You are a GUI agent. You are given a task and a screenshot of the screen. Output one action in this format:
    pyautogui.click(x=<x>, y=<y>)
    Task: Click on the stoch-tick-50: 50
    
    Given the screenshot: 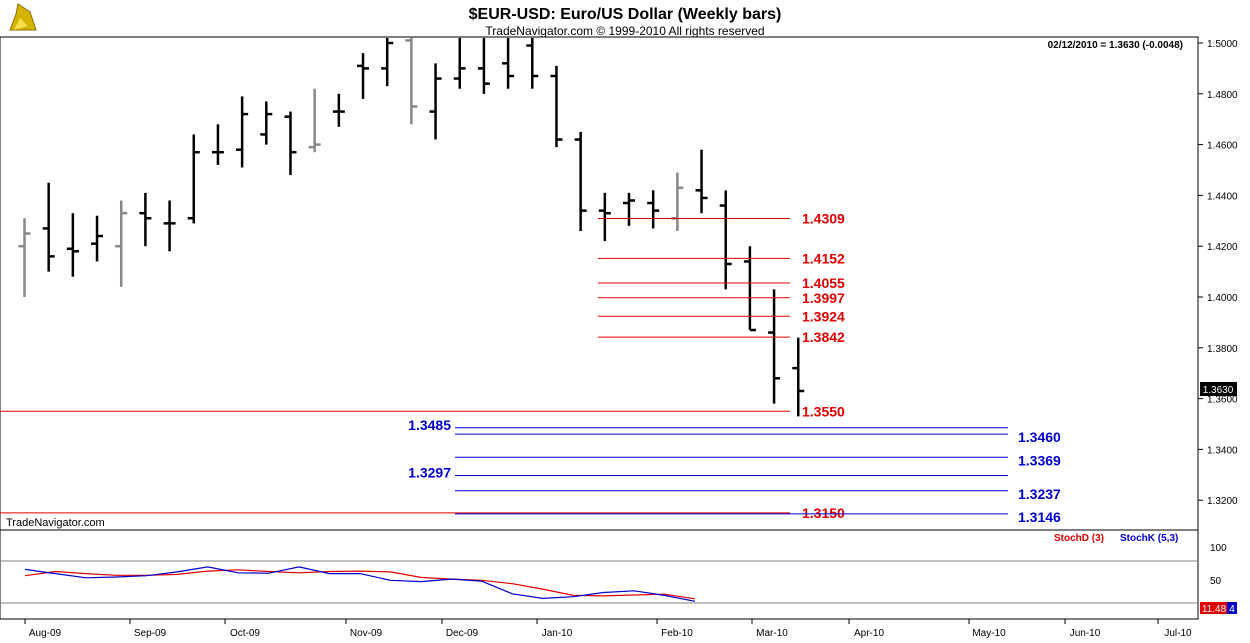 What is the action you would take?
    pyautogui.click(x=1216, y=581)
    